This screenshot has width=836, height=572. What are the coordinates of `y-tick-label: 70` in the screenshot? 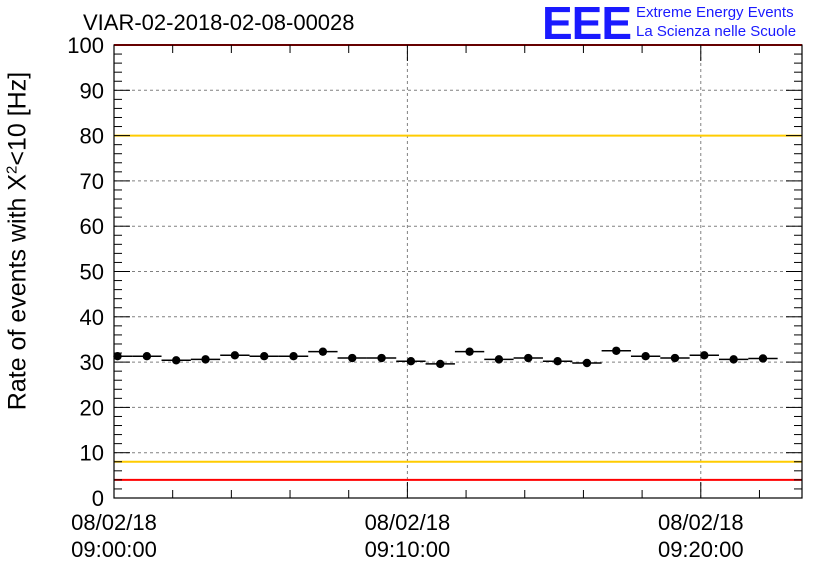 It's located at (92, 181).